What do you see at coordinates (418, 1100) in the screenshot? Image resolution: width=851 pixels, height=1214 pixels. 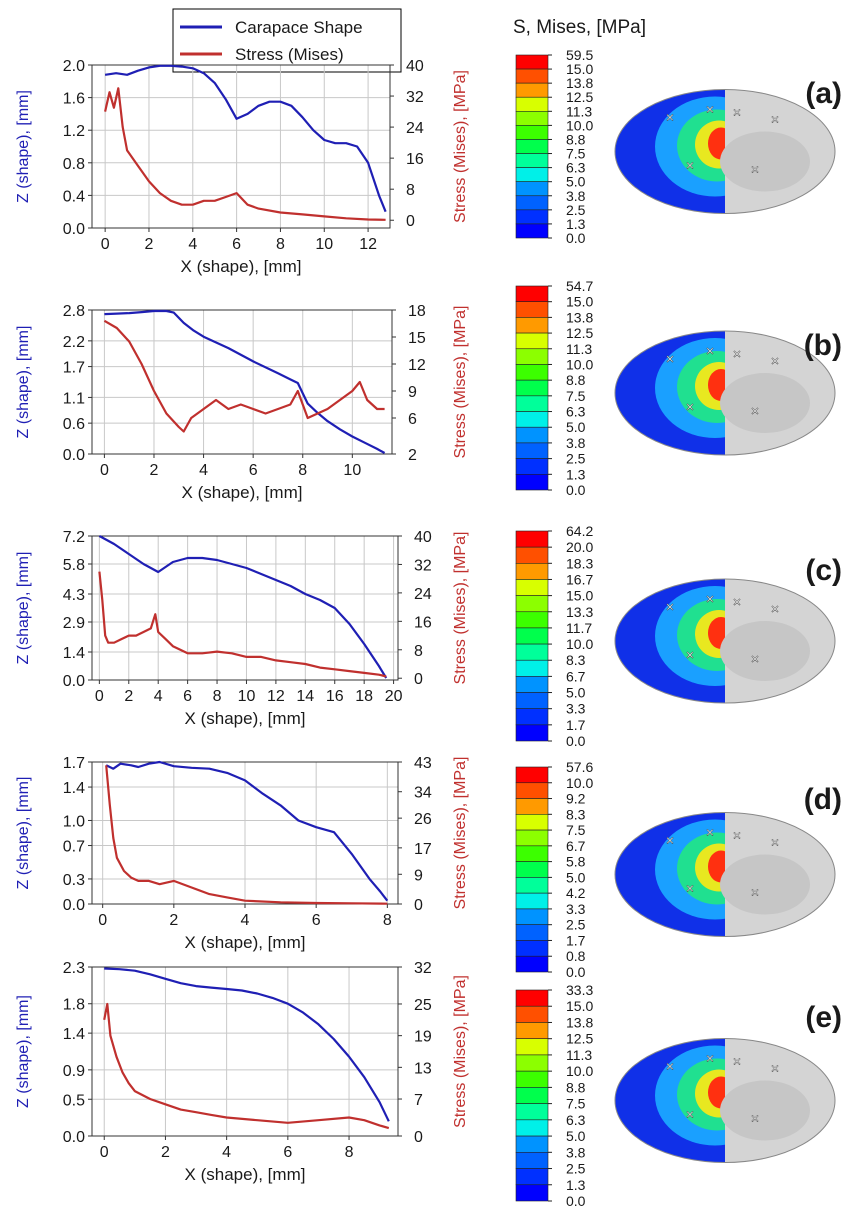 I see `y2-tick-label: 7` at bounding box center [418, 1100].